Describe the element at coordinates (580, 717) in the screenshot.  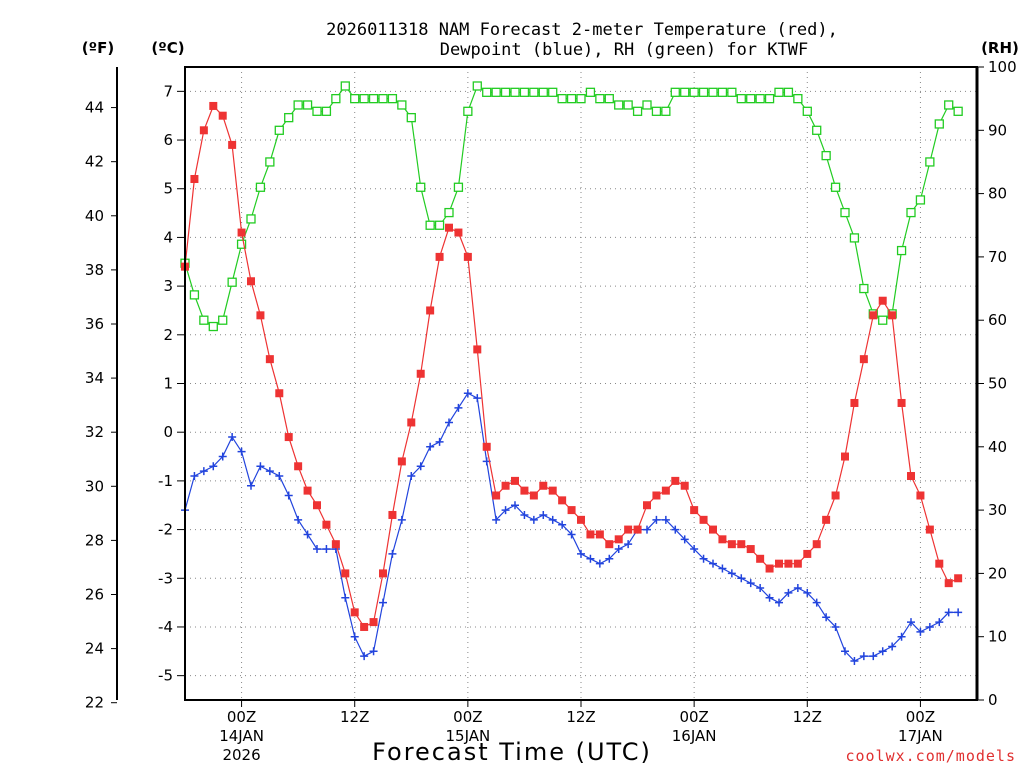
I see `time-tick-label: 12Z` at that location.